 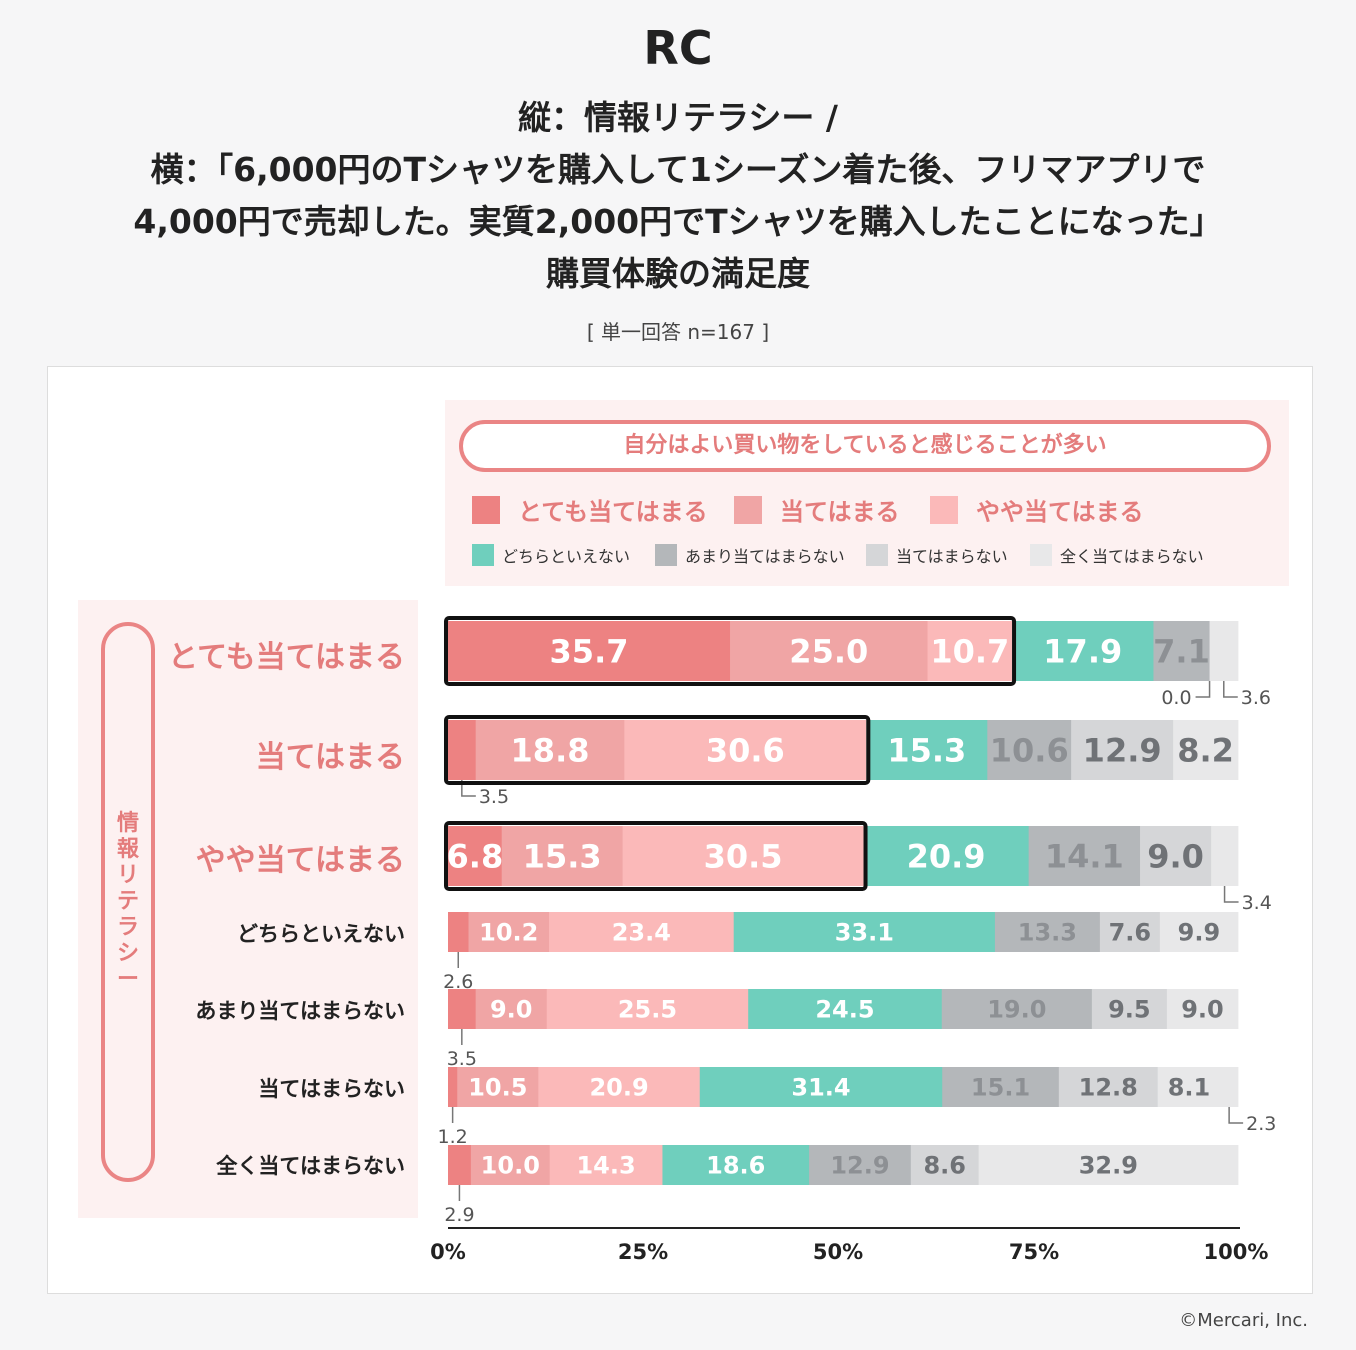 I want to click on data-label: 12.8, so click(x=1108, y=1088).